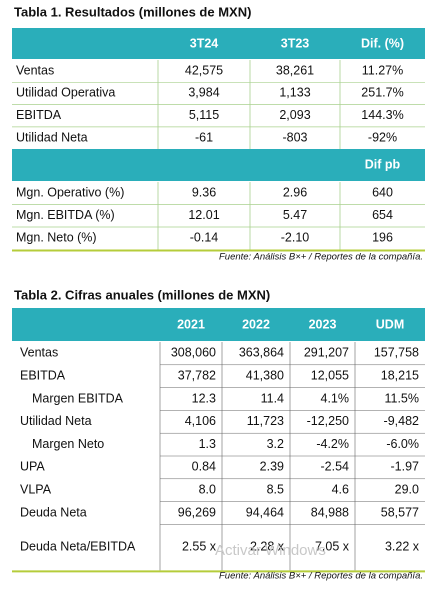  I want to click on cell: 96,269, so click(197, 512).